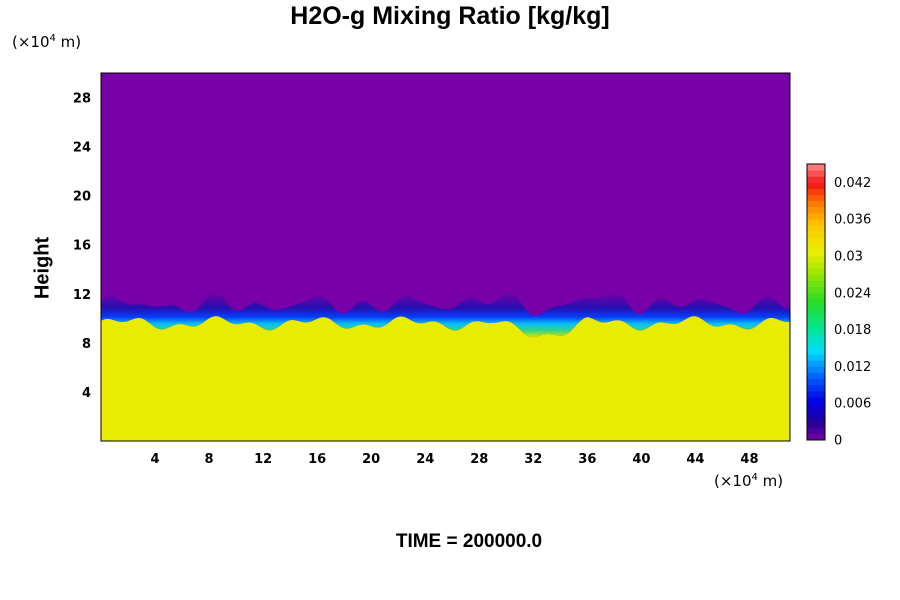 The image size is (900, 600). What do you see at coordinates (533, 459) in the screenshot?
I see `x-tick-label: 32` at bounding box center [533, 459].